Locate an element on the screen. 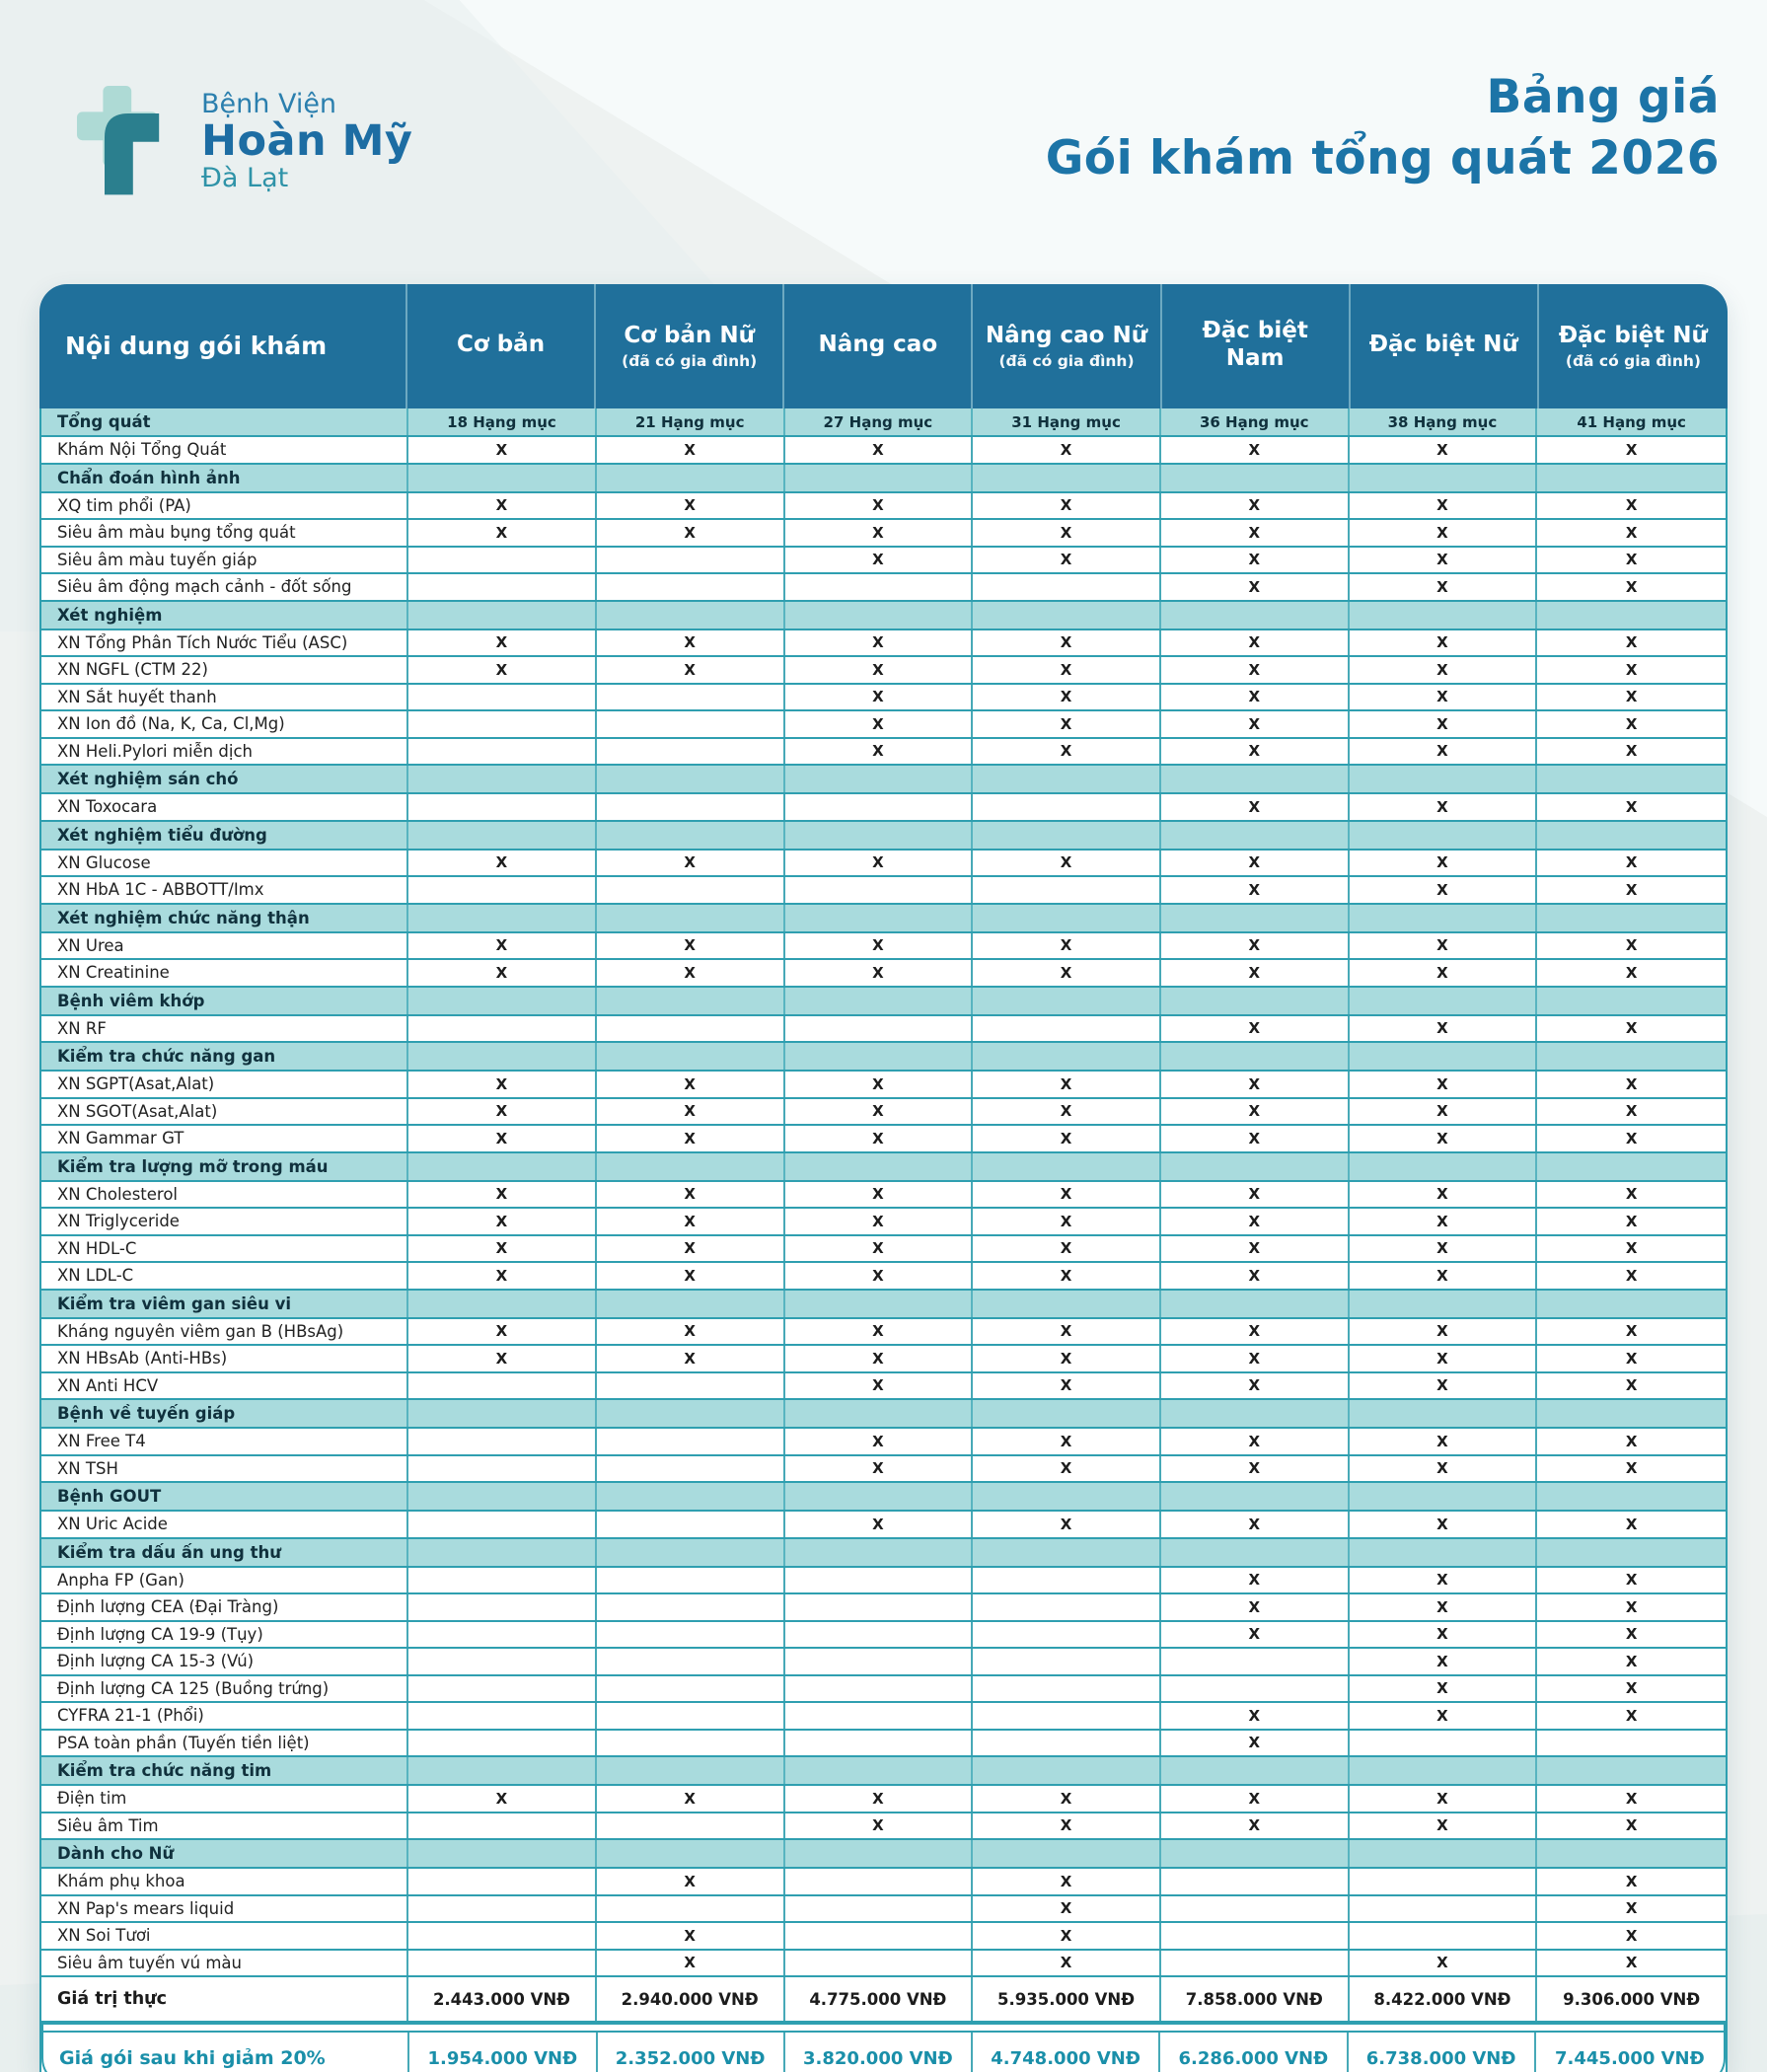 The image size is (1767, 2072). table-row: Khám Nội Tổng Quát X X X X X X X is located at coordinates (883, 451).